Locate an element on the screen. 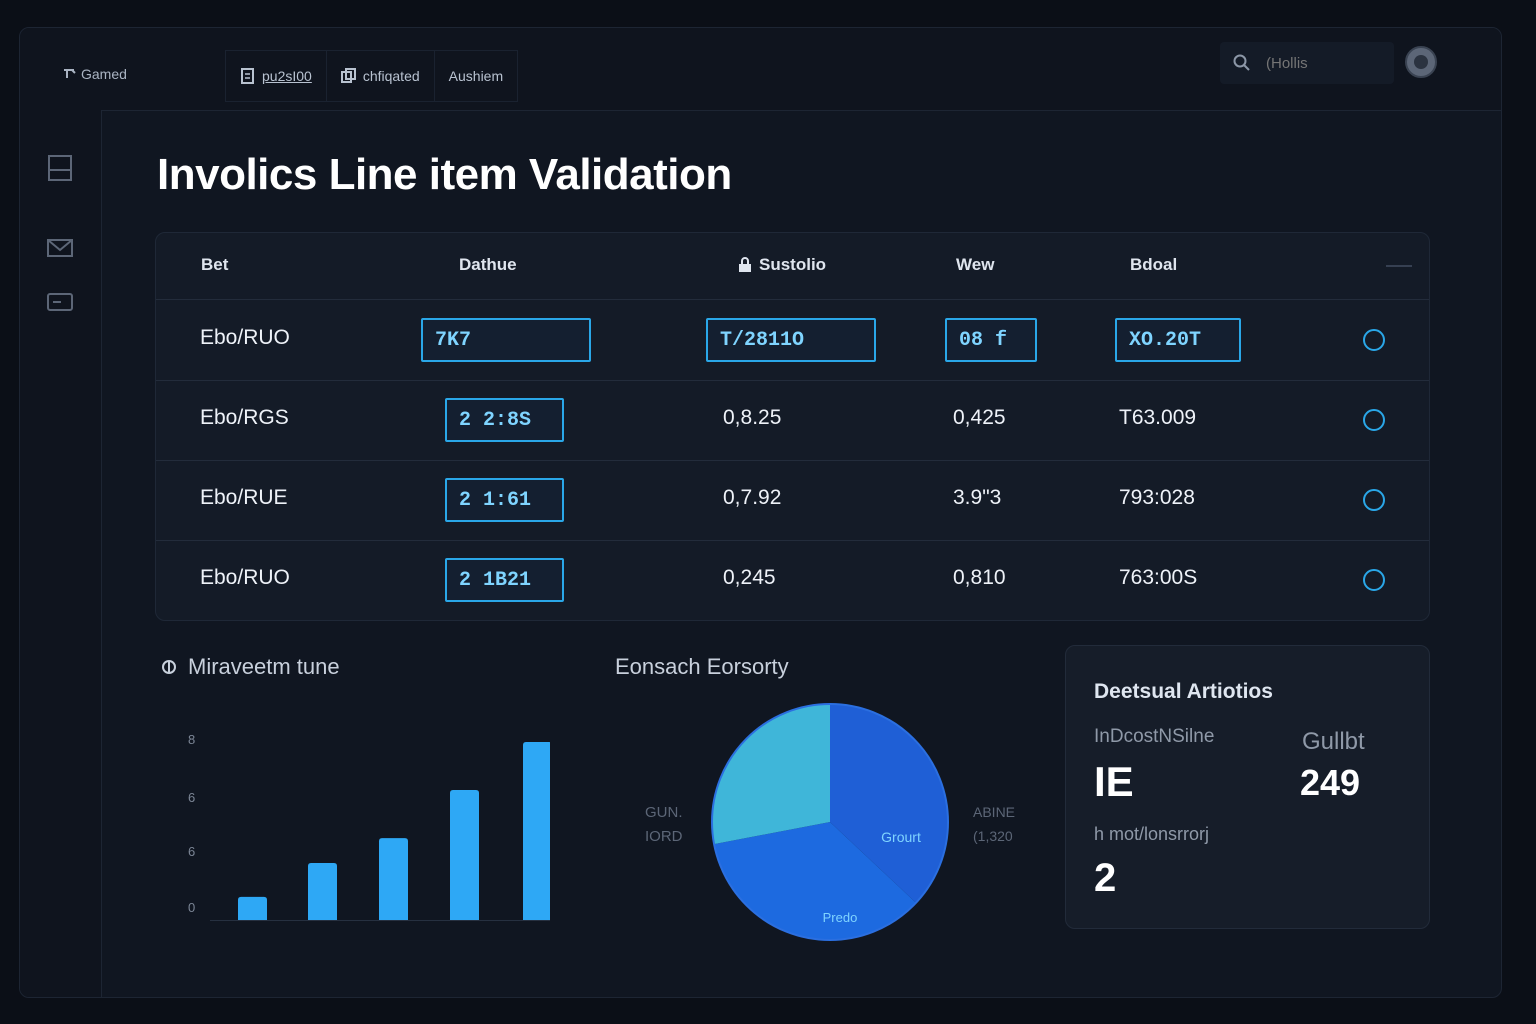 Image resolution: width=1536 pixels, height=1024 pixels. row-value: 793:028 is located at coordinates (1157, 497).